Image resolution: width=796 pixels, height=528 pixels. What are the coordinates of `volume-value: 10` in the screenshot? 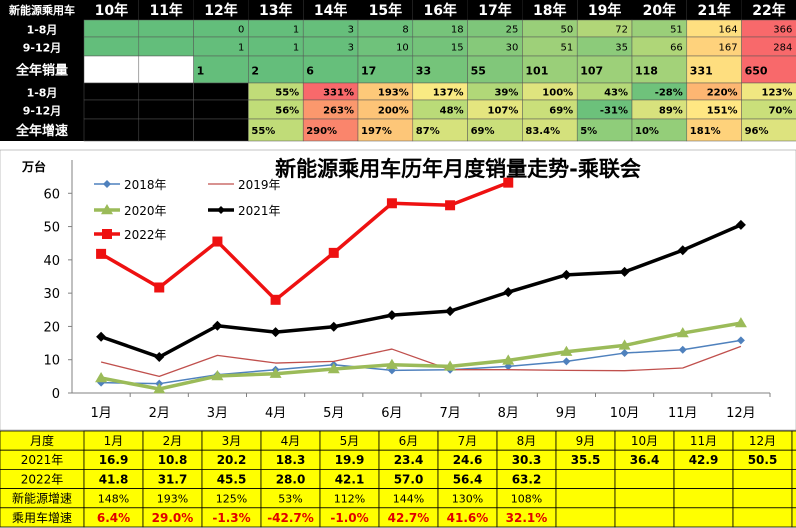 It's located at (402, 48).